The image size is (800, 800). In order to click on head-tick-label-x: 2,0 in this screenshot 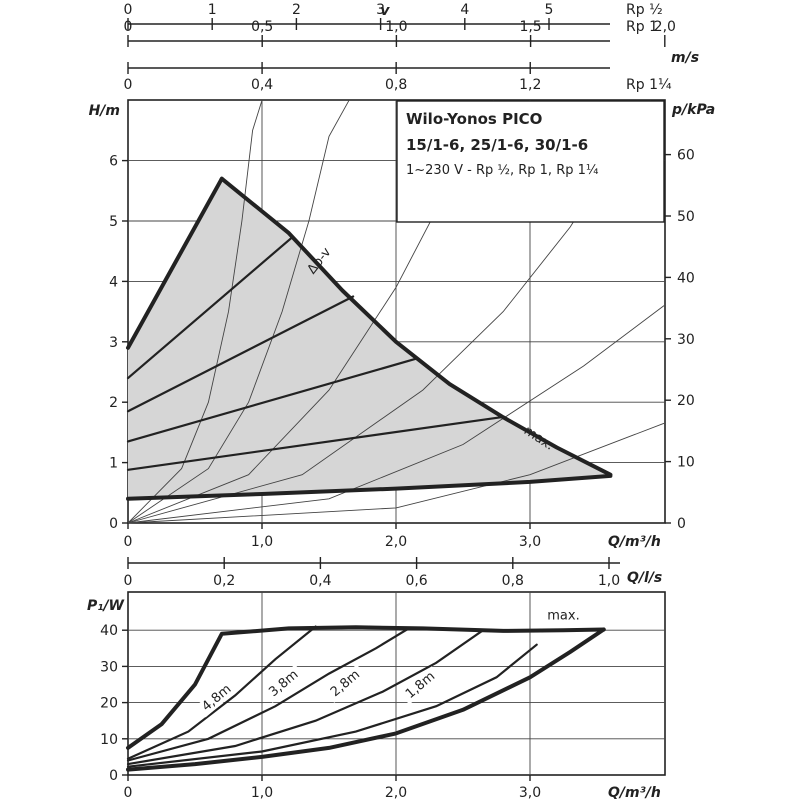, I will do `click(396, 542)`.